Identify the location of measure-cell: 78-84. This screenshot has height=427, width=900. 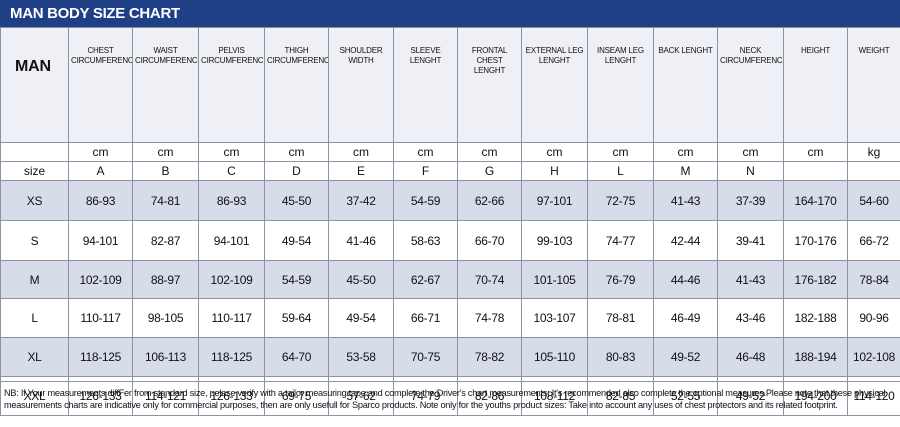
(873, 279).